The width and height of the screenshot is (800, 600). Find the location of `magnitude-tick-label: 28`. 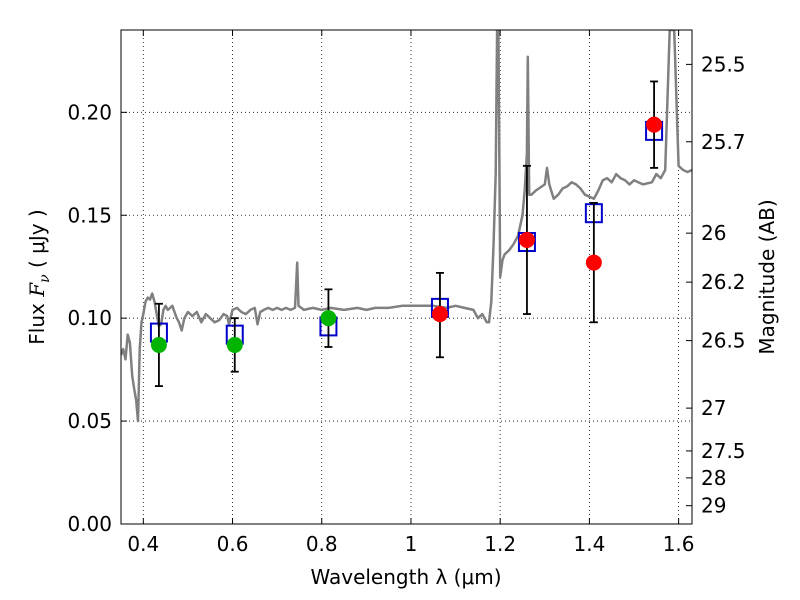

magnitude-tick-label: 28 is located at coordinates (713, 478).